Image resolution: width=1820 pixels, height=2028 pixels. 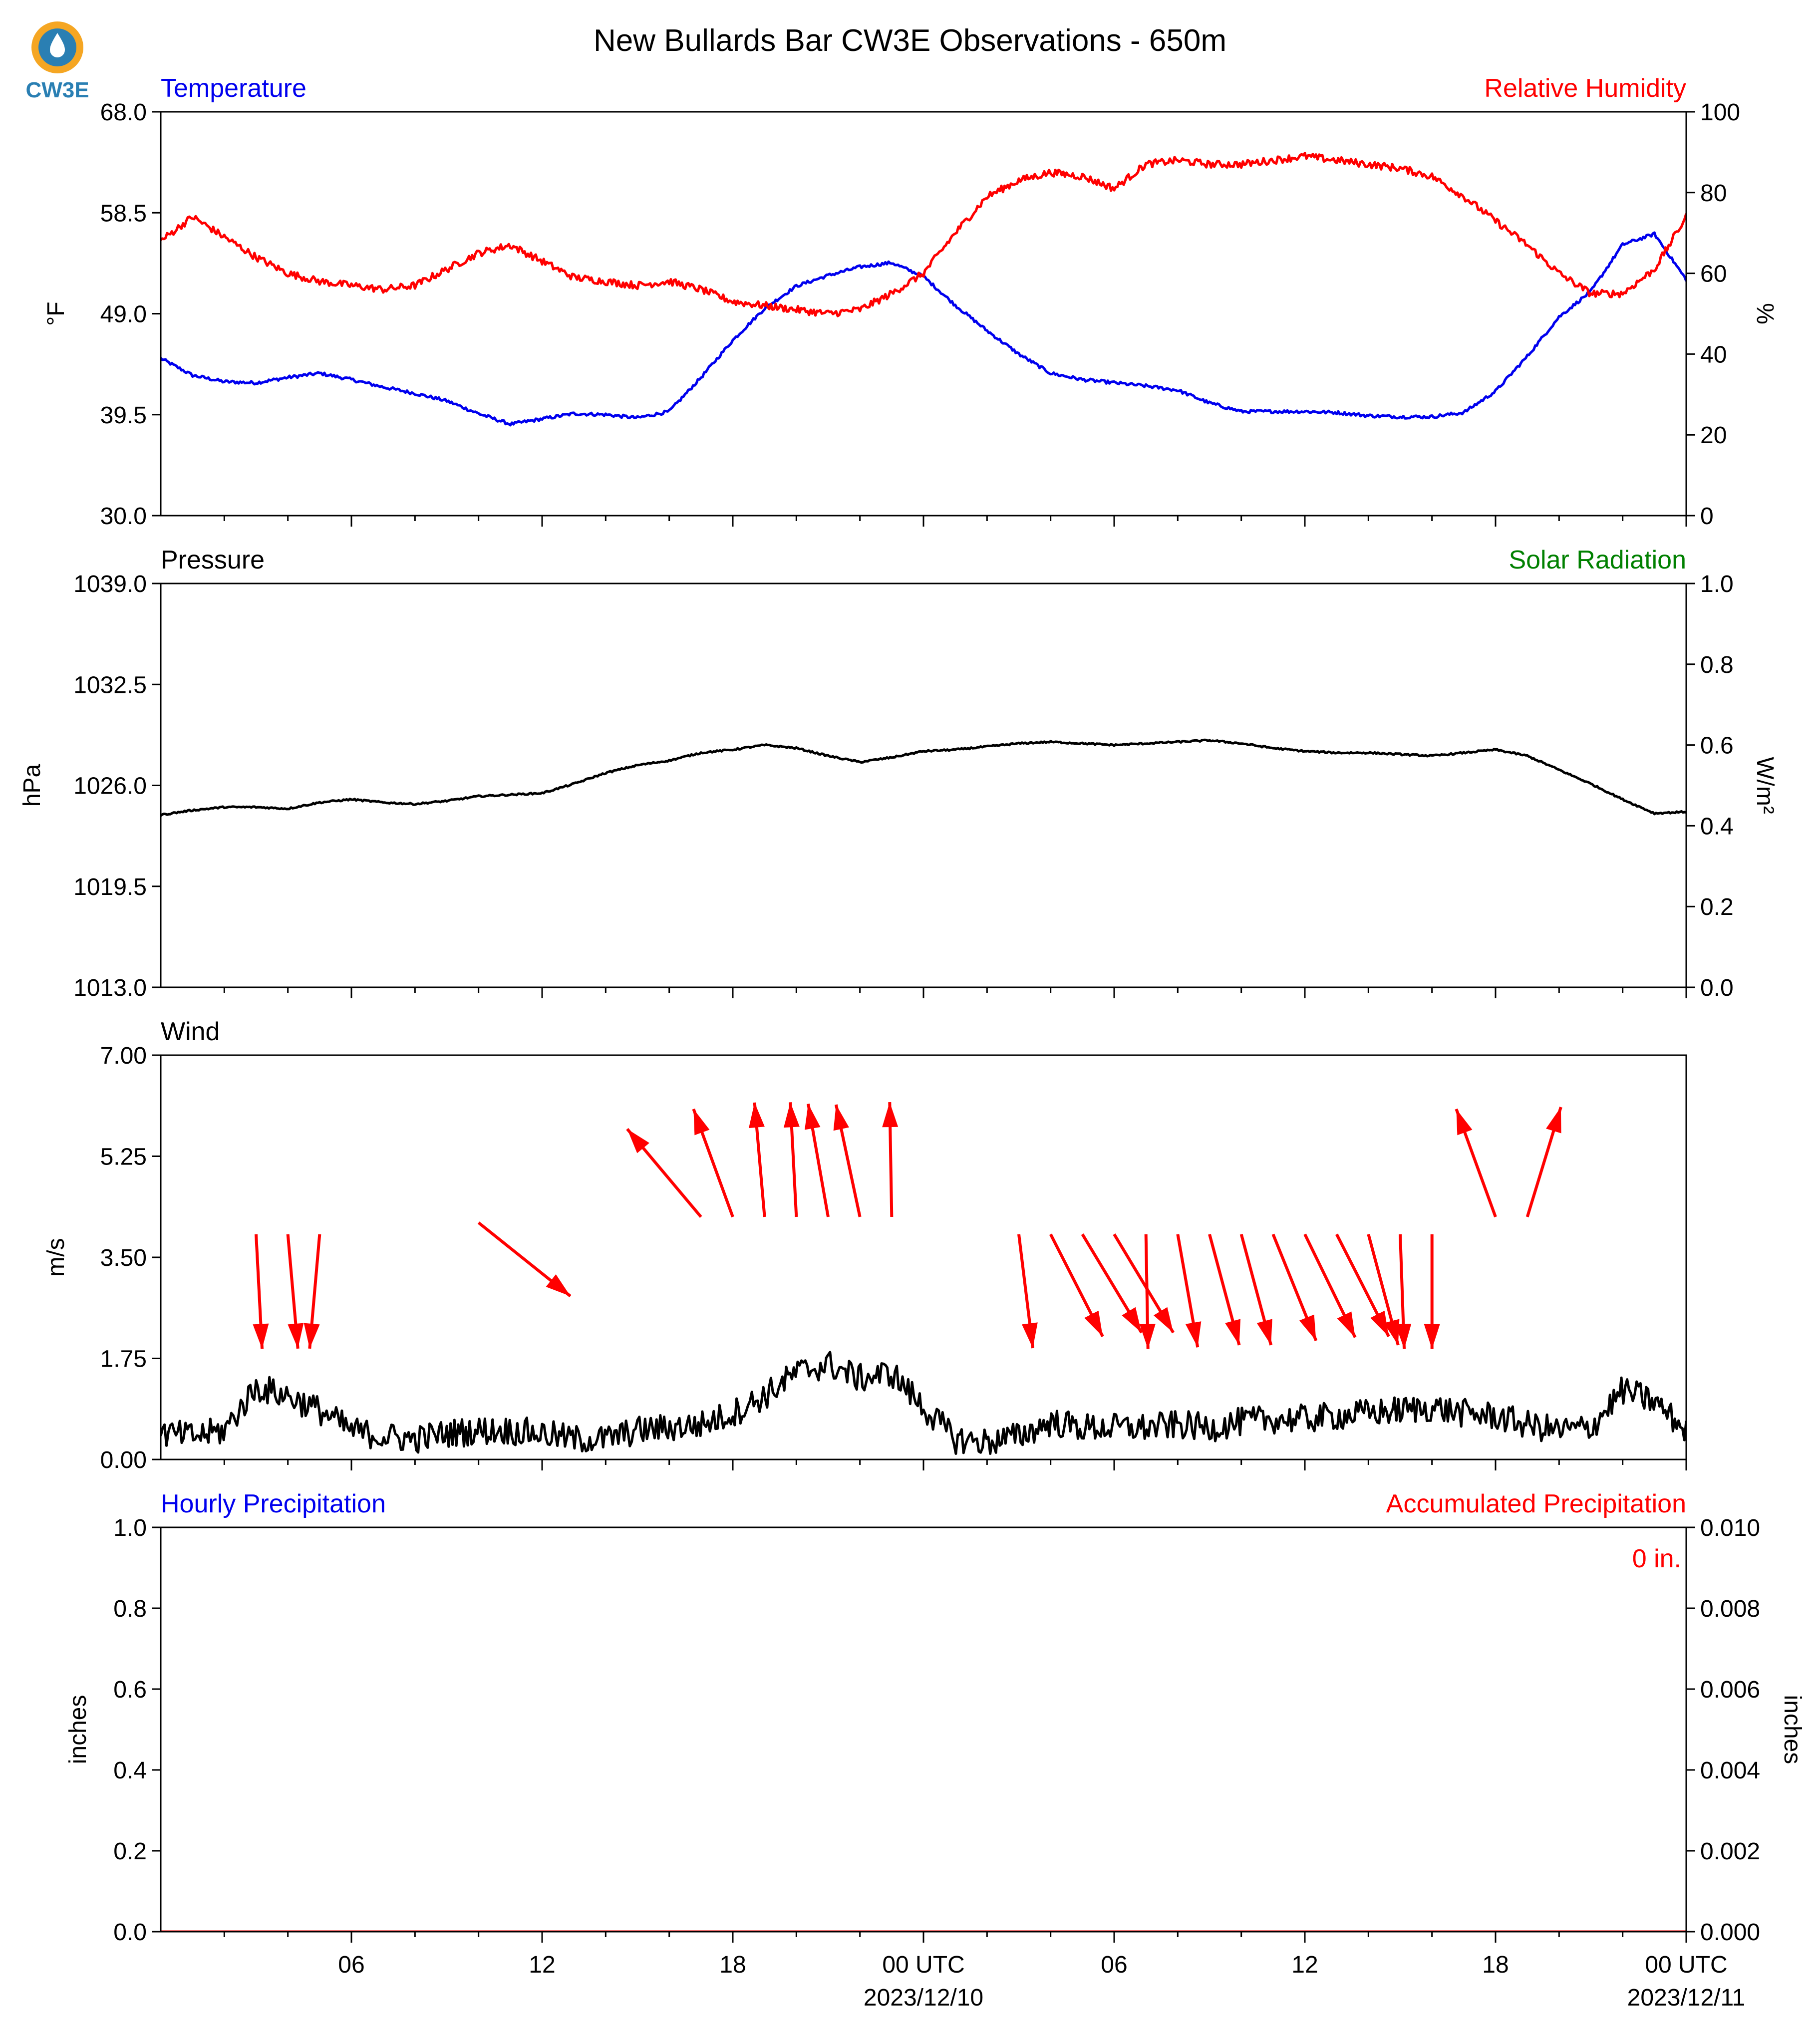 What do you see at coordinates (1585, 88) in the screenshot?
I see `panel-label-right: Relative Humidity` at bounding box center [1585, 88].